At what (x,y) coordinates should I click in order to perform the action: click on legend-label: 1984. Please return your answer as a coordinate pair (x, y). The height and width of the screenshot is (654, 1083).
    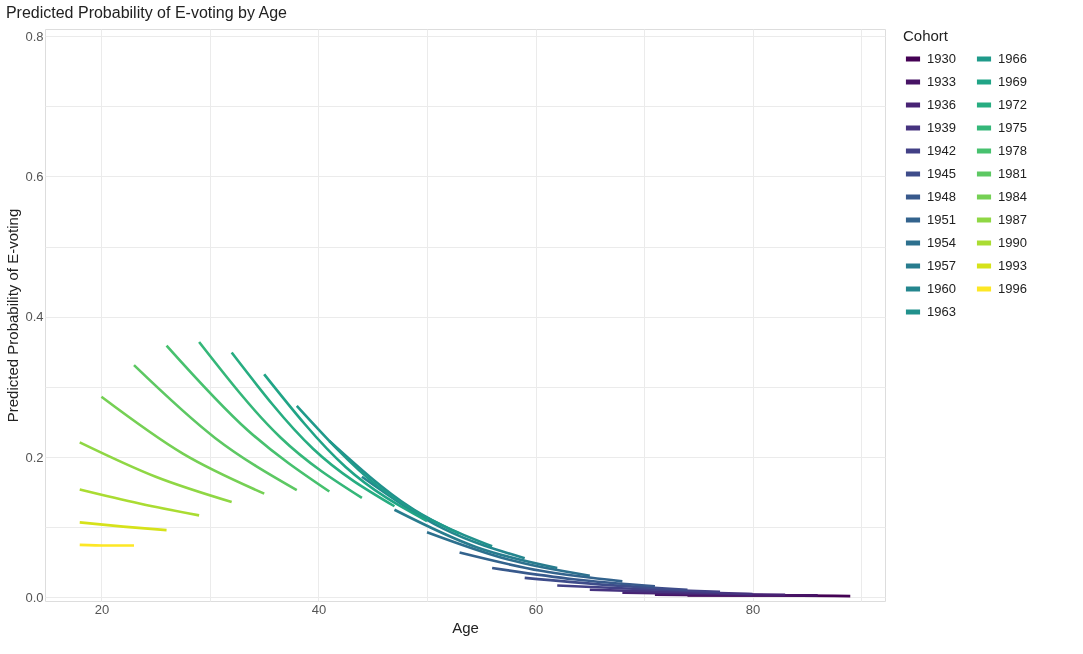
    Looking at the image, I should click on (1012, 196).